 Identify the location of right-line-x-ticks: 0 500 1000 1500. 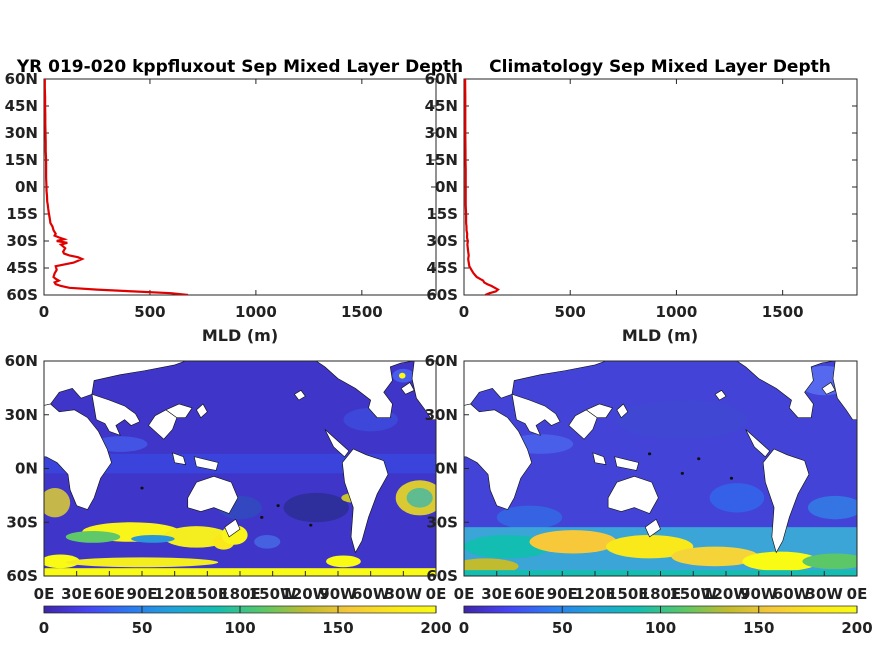
(631, 200).